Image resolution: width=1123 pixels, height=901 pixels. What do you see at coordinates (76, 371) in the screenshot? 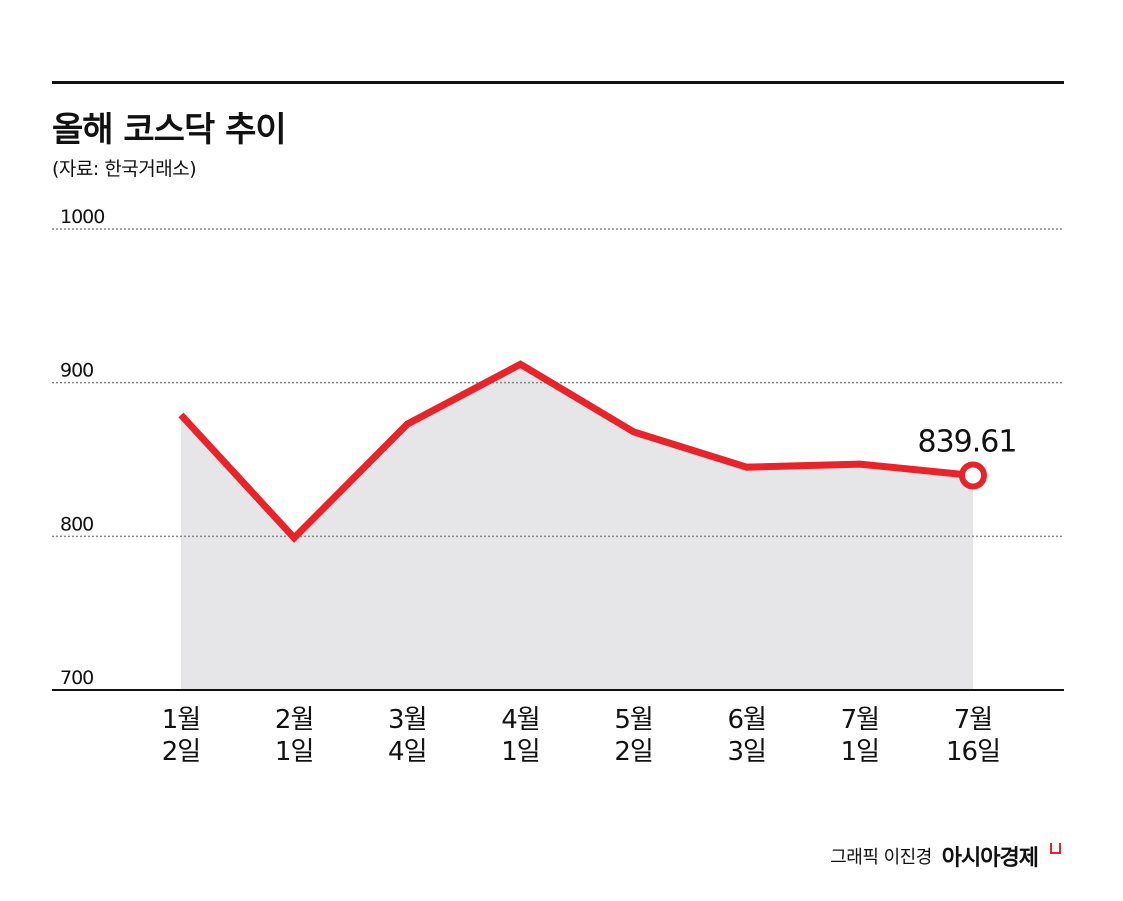
I see `y-tick-label: 900` at bounding box center [76, 371].